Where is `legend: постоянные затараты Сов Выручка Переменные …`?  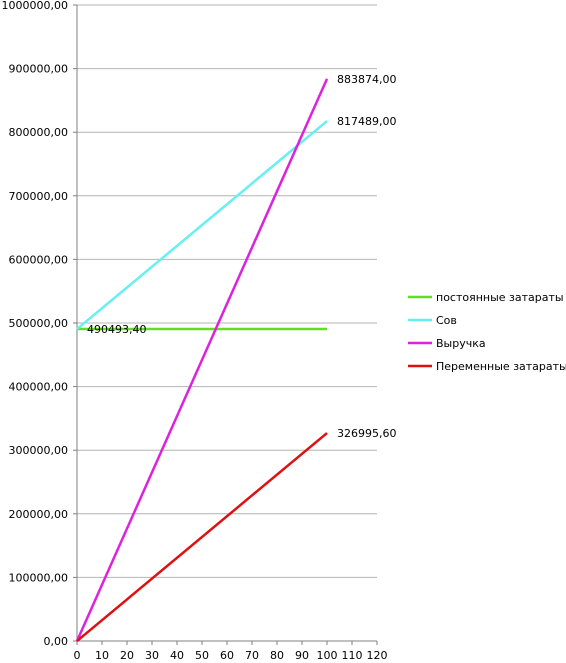 legend: постоянные затараты Сов Выручка Переменные … is located at coordinates (487, 332).